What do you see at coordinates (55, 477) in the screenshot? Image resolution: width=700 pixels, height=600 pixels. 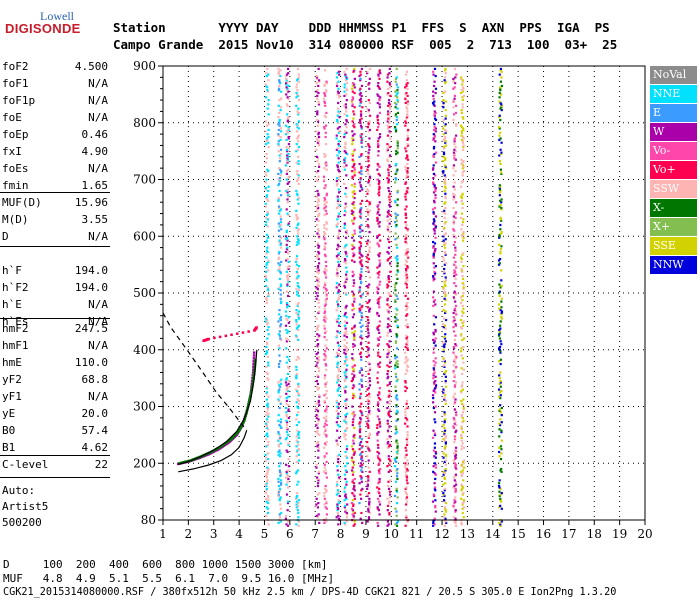 I see `panel-separator` at bounding box center [55, 477].